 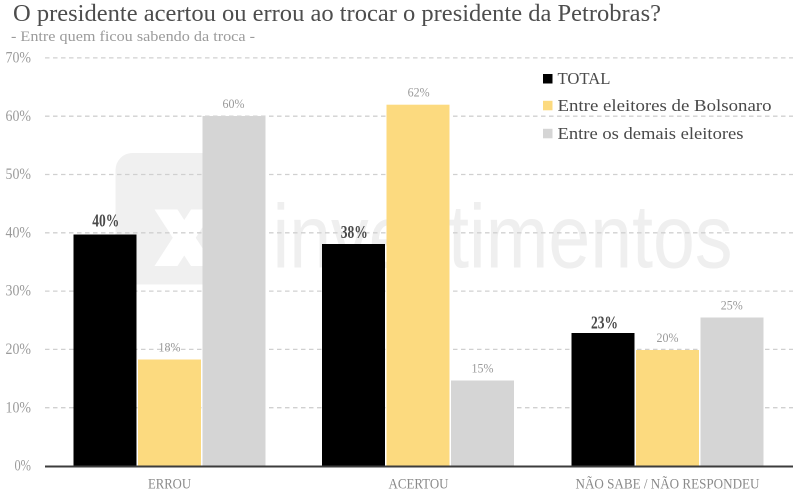 What do you see at coordinates (604, 323) in the screenshot?
I see `svg-text: 23%` at bounding box center [604, 323].